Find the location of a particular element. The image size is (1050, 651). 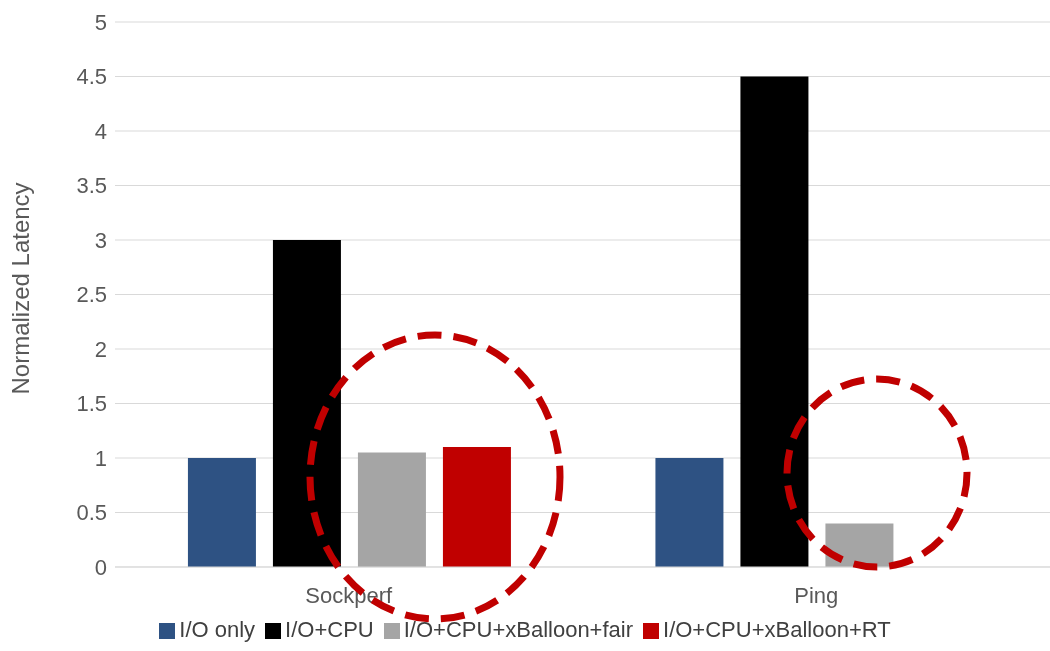

legend-label: I/O+CPU+xBalloon+fair is located at coordinates (518, 629).